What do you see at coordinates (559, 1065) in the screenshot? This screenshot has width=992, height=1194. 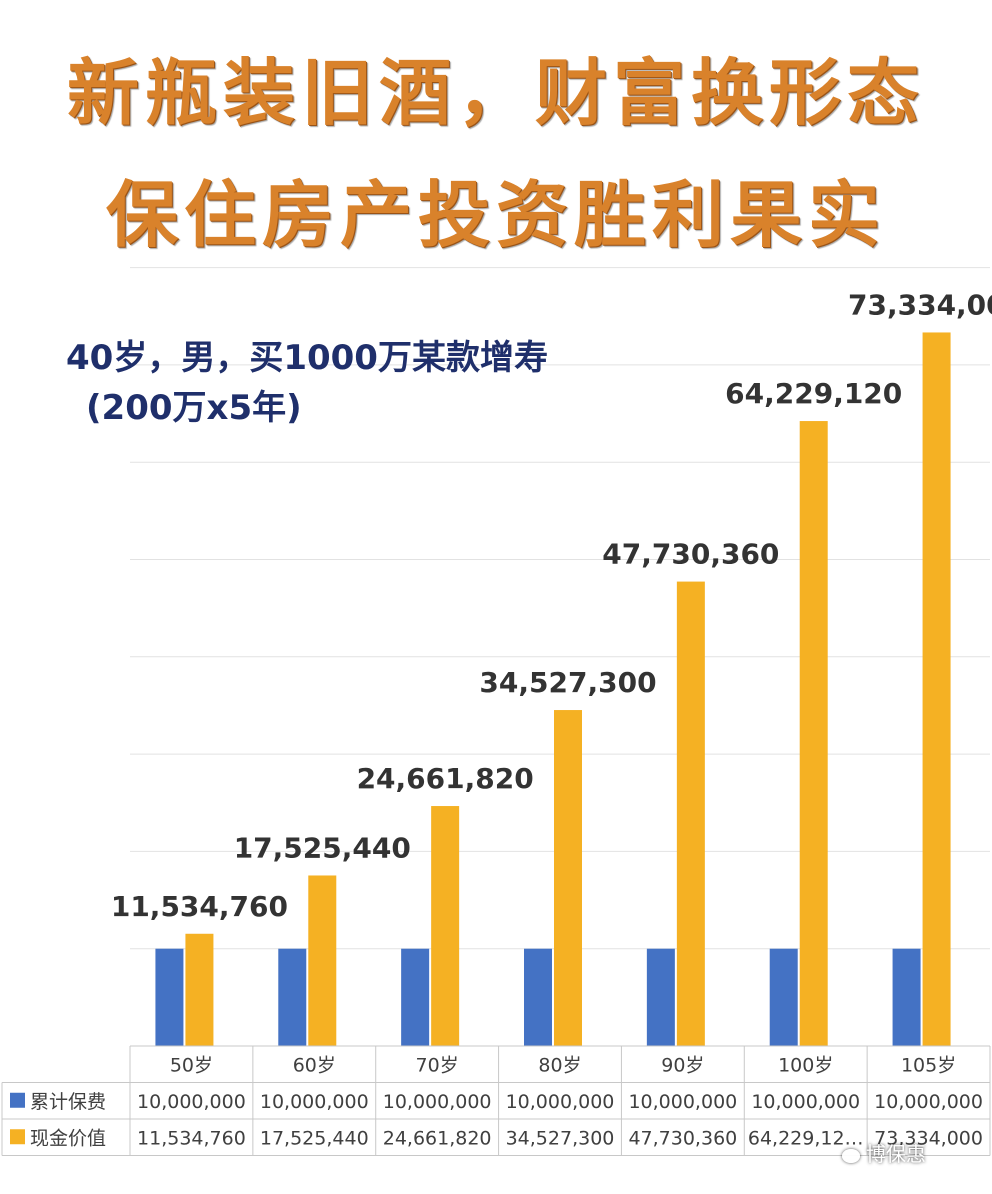 I see `category-label: 80岁` at bounding box center [559, 1065].